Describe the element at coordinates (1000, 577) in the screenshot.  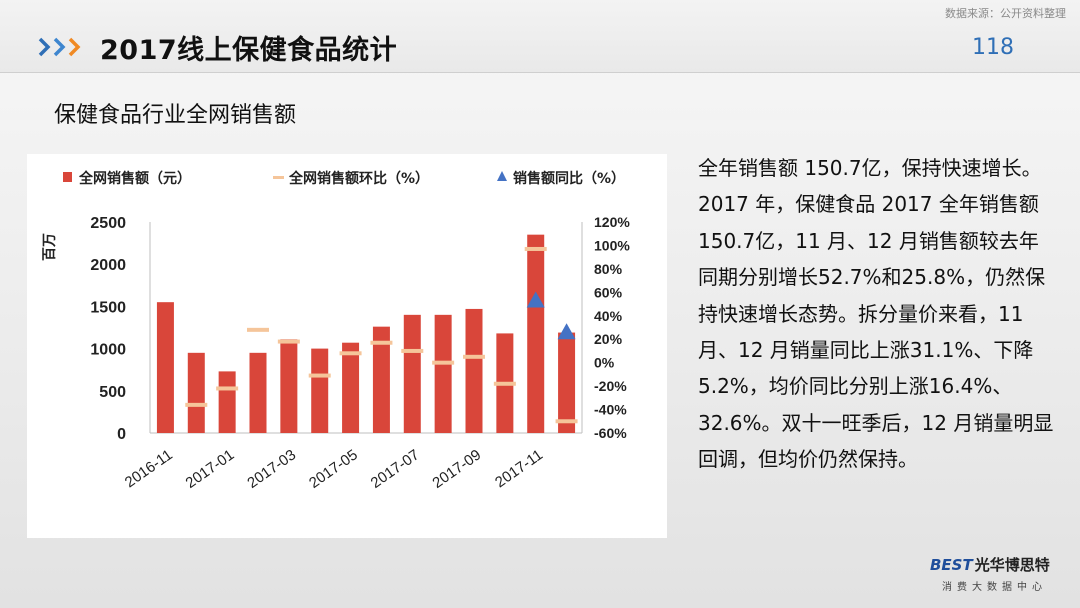
I see `company-logo: BEST 光华博思特 消费大数据中心` at that location.